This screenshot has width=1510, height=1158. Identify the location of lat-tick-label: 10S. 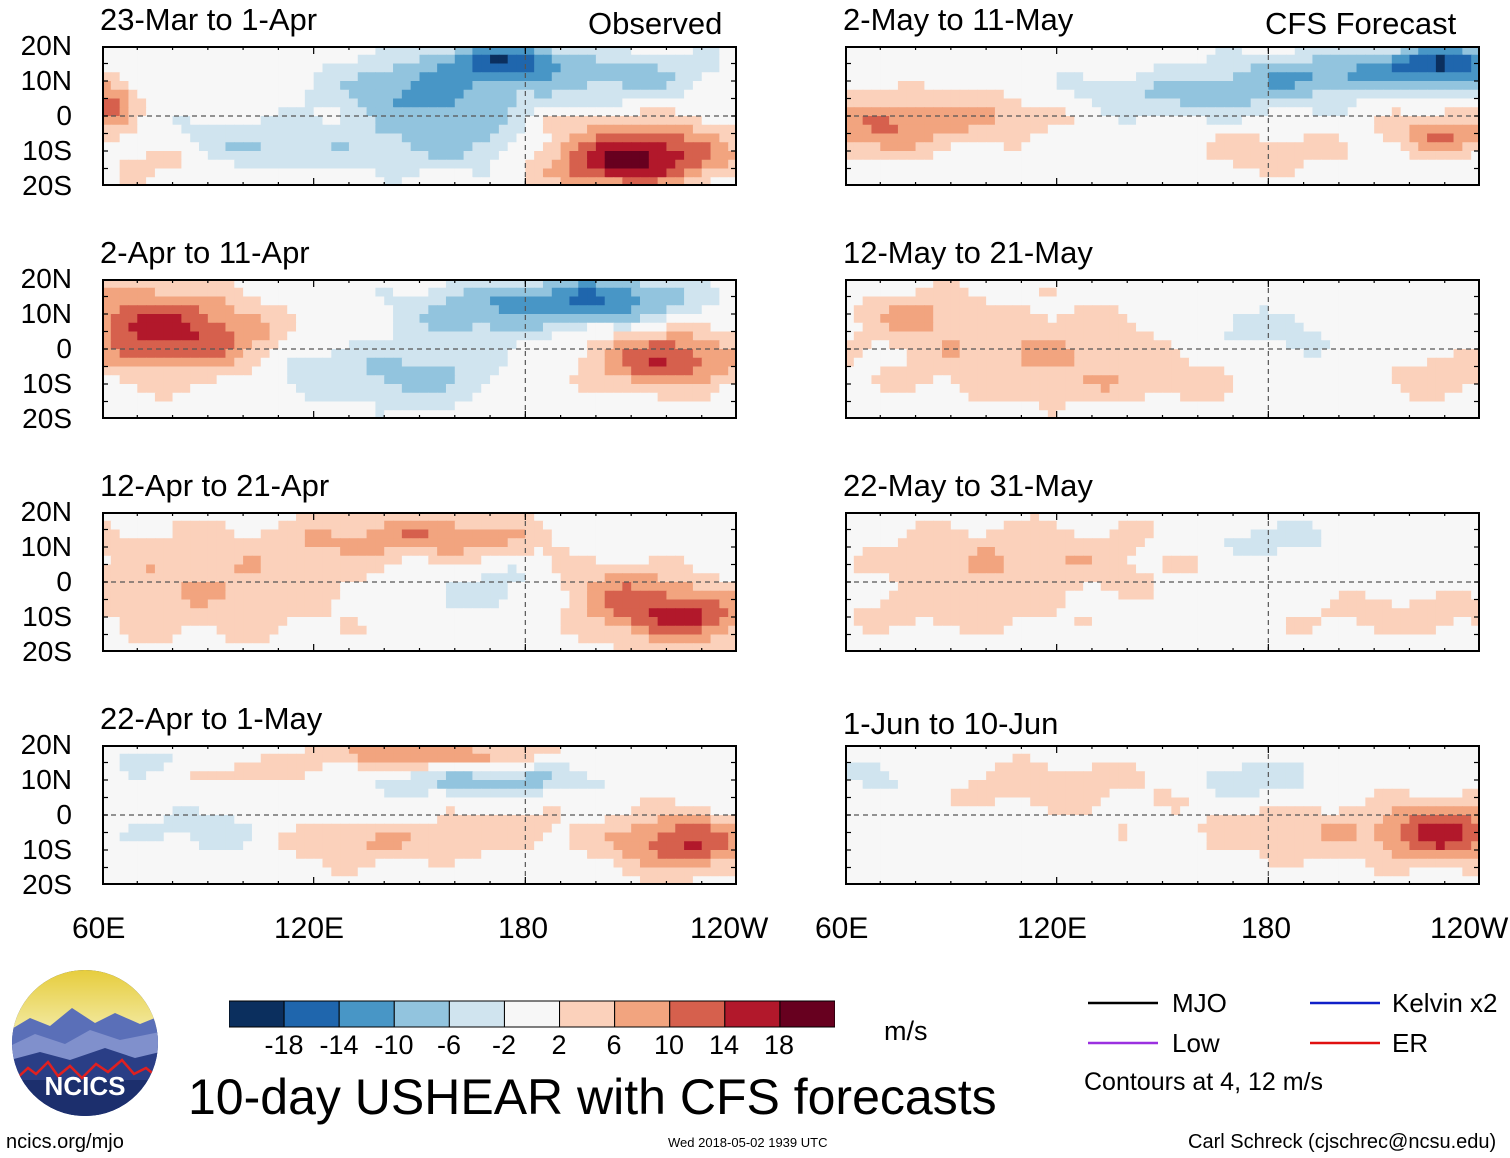
(47, 383).